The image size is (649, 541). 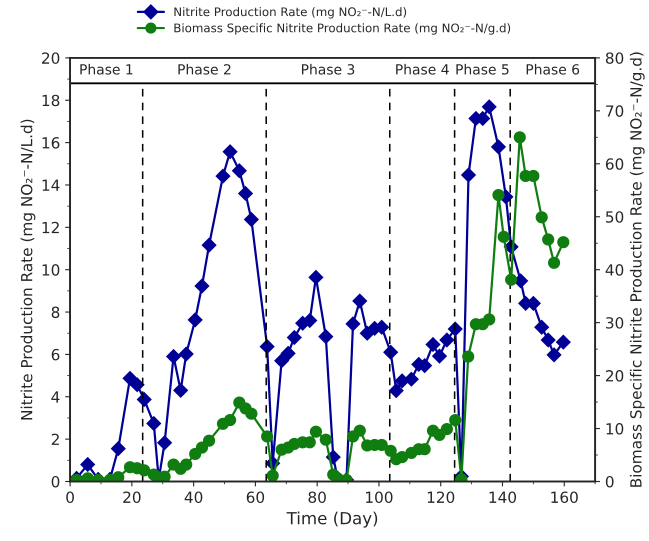 I want to click on x-tick-label: 100, so click(x=379, y=497).